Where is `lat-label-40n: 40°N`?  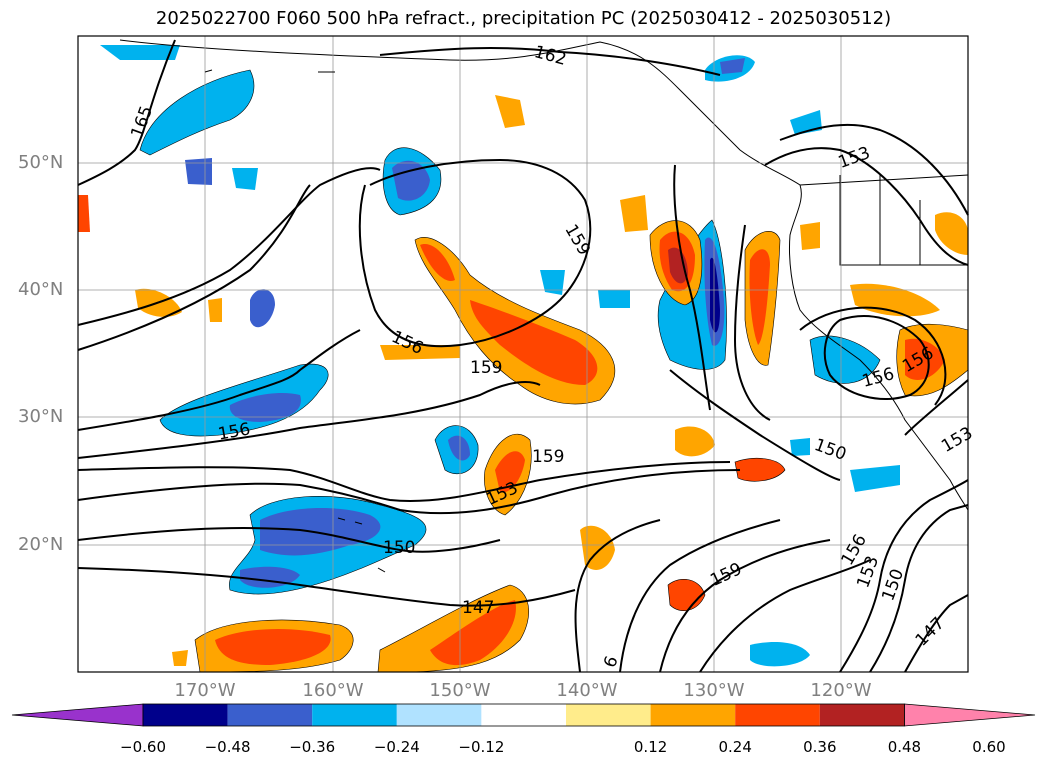 lat-label-40n: 40°N is located at coordinates (41, 289).